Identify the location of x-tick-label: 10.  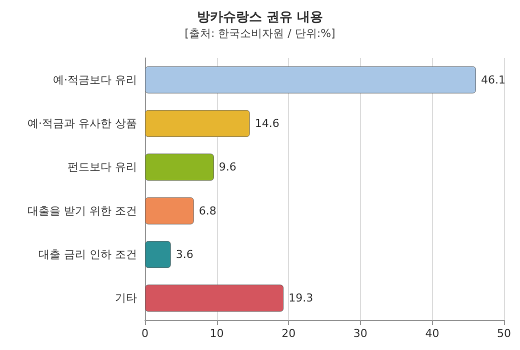
(217, 333).